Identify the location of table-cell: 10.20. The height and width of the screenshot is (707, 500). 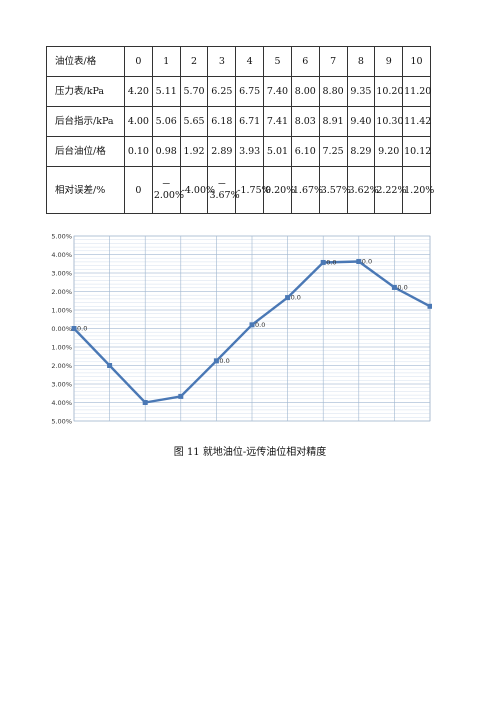
(389, 91).